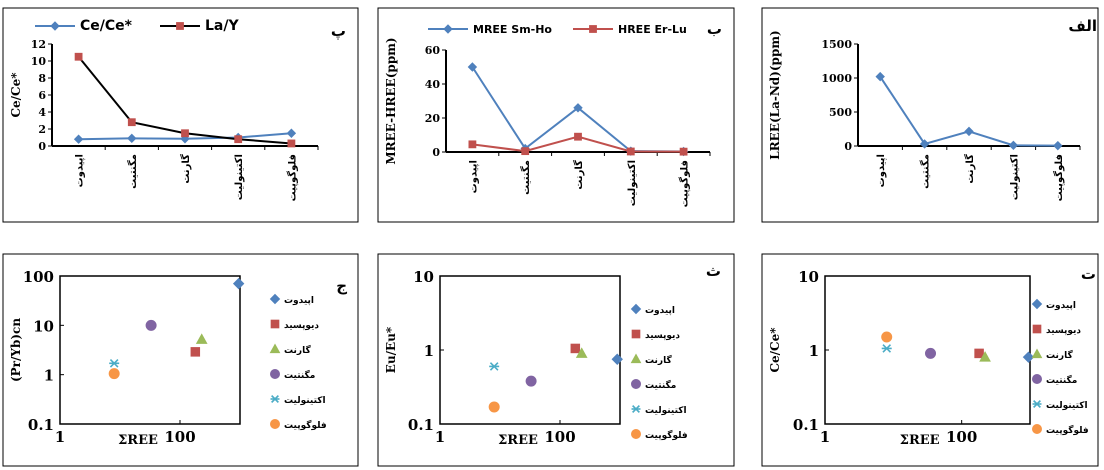 Image resolution: width=1104 pixels, height=470 pixels. Describe the element at coordinates (185, 169) in the screenshot. I see `x-category-label: گارنت` at that location.